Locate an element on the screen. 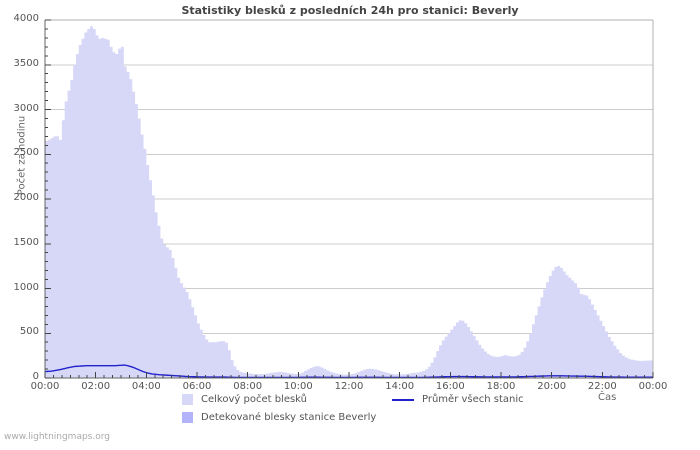  y-tick-label: 500 is located at coordinates (29, 332).